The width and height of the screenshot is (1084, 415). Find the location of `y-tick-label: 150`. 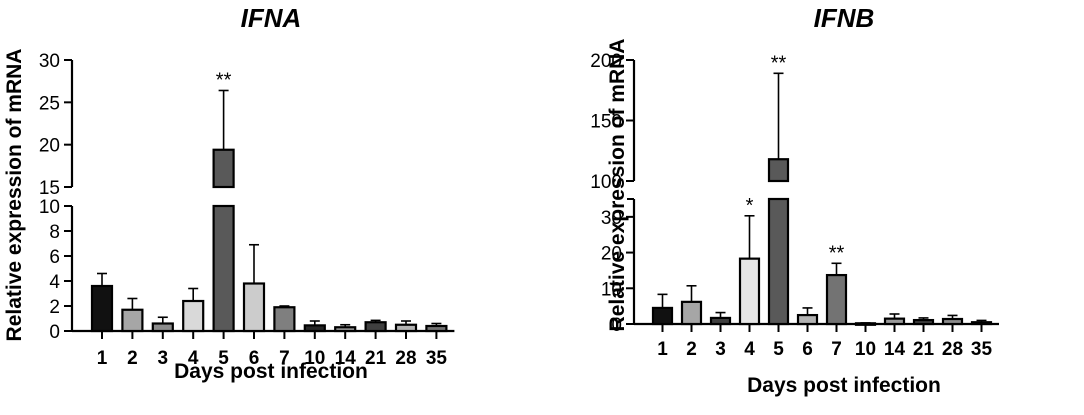

y-tick-label: 150 is located at coordinates (606, 122).